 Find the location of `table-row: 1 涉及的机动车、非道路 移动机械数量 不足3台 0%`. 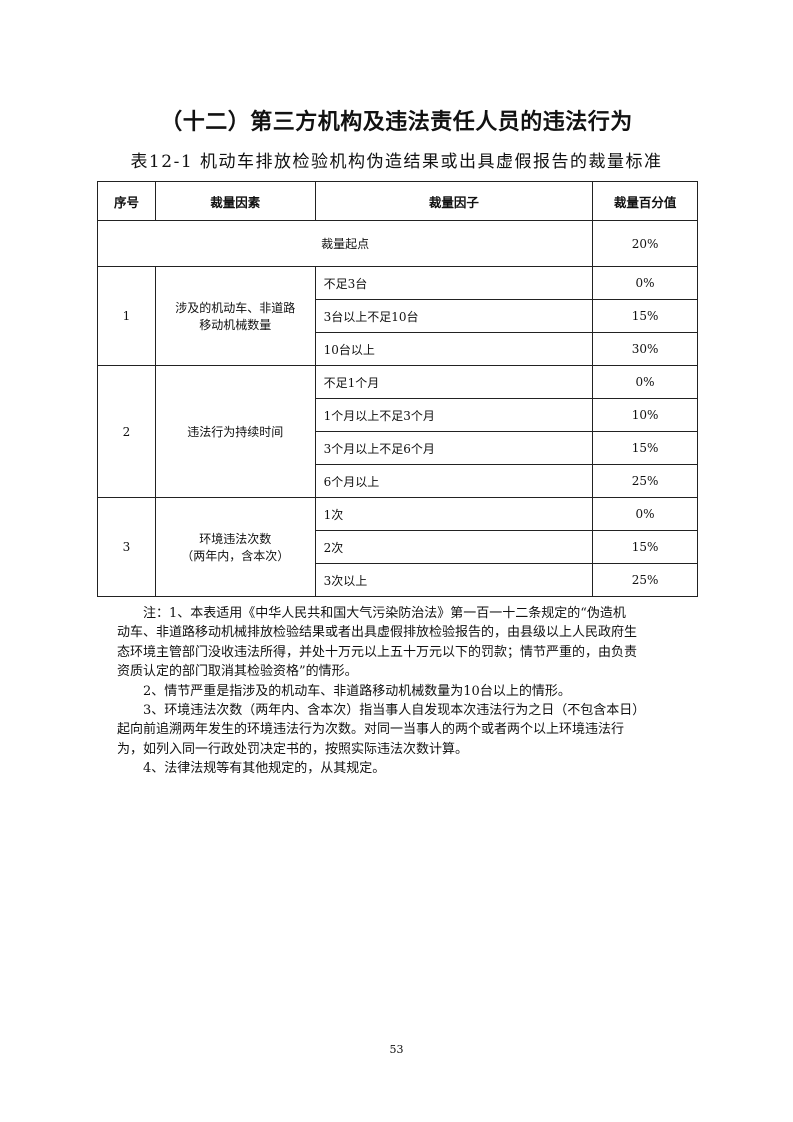

table-row: 1 涉及的机动车、非道路 移动机械数量 不足3台 0% is located at coordinates (397, 316).